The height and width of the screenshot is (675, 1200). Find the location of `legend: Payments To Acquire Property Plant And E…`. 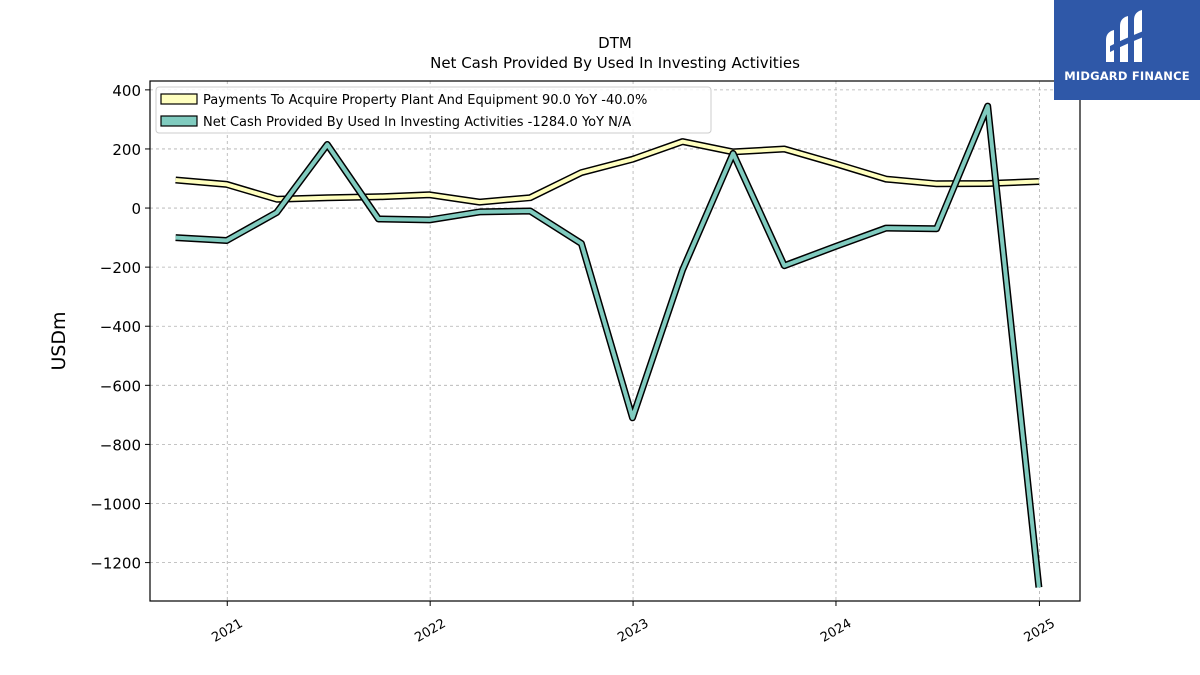

legend: Payments To Acquire Property Plant And E… is located at coordinates (433, 110).